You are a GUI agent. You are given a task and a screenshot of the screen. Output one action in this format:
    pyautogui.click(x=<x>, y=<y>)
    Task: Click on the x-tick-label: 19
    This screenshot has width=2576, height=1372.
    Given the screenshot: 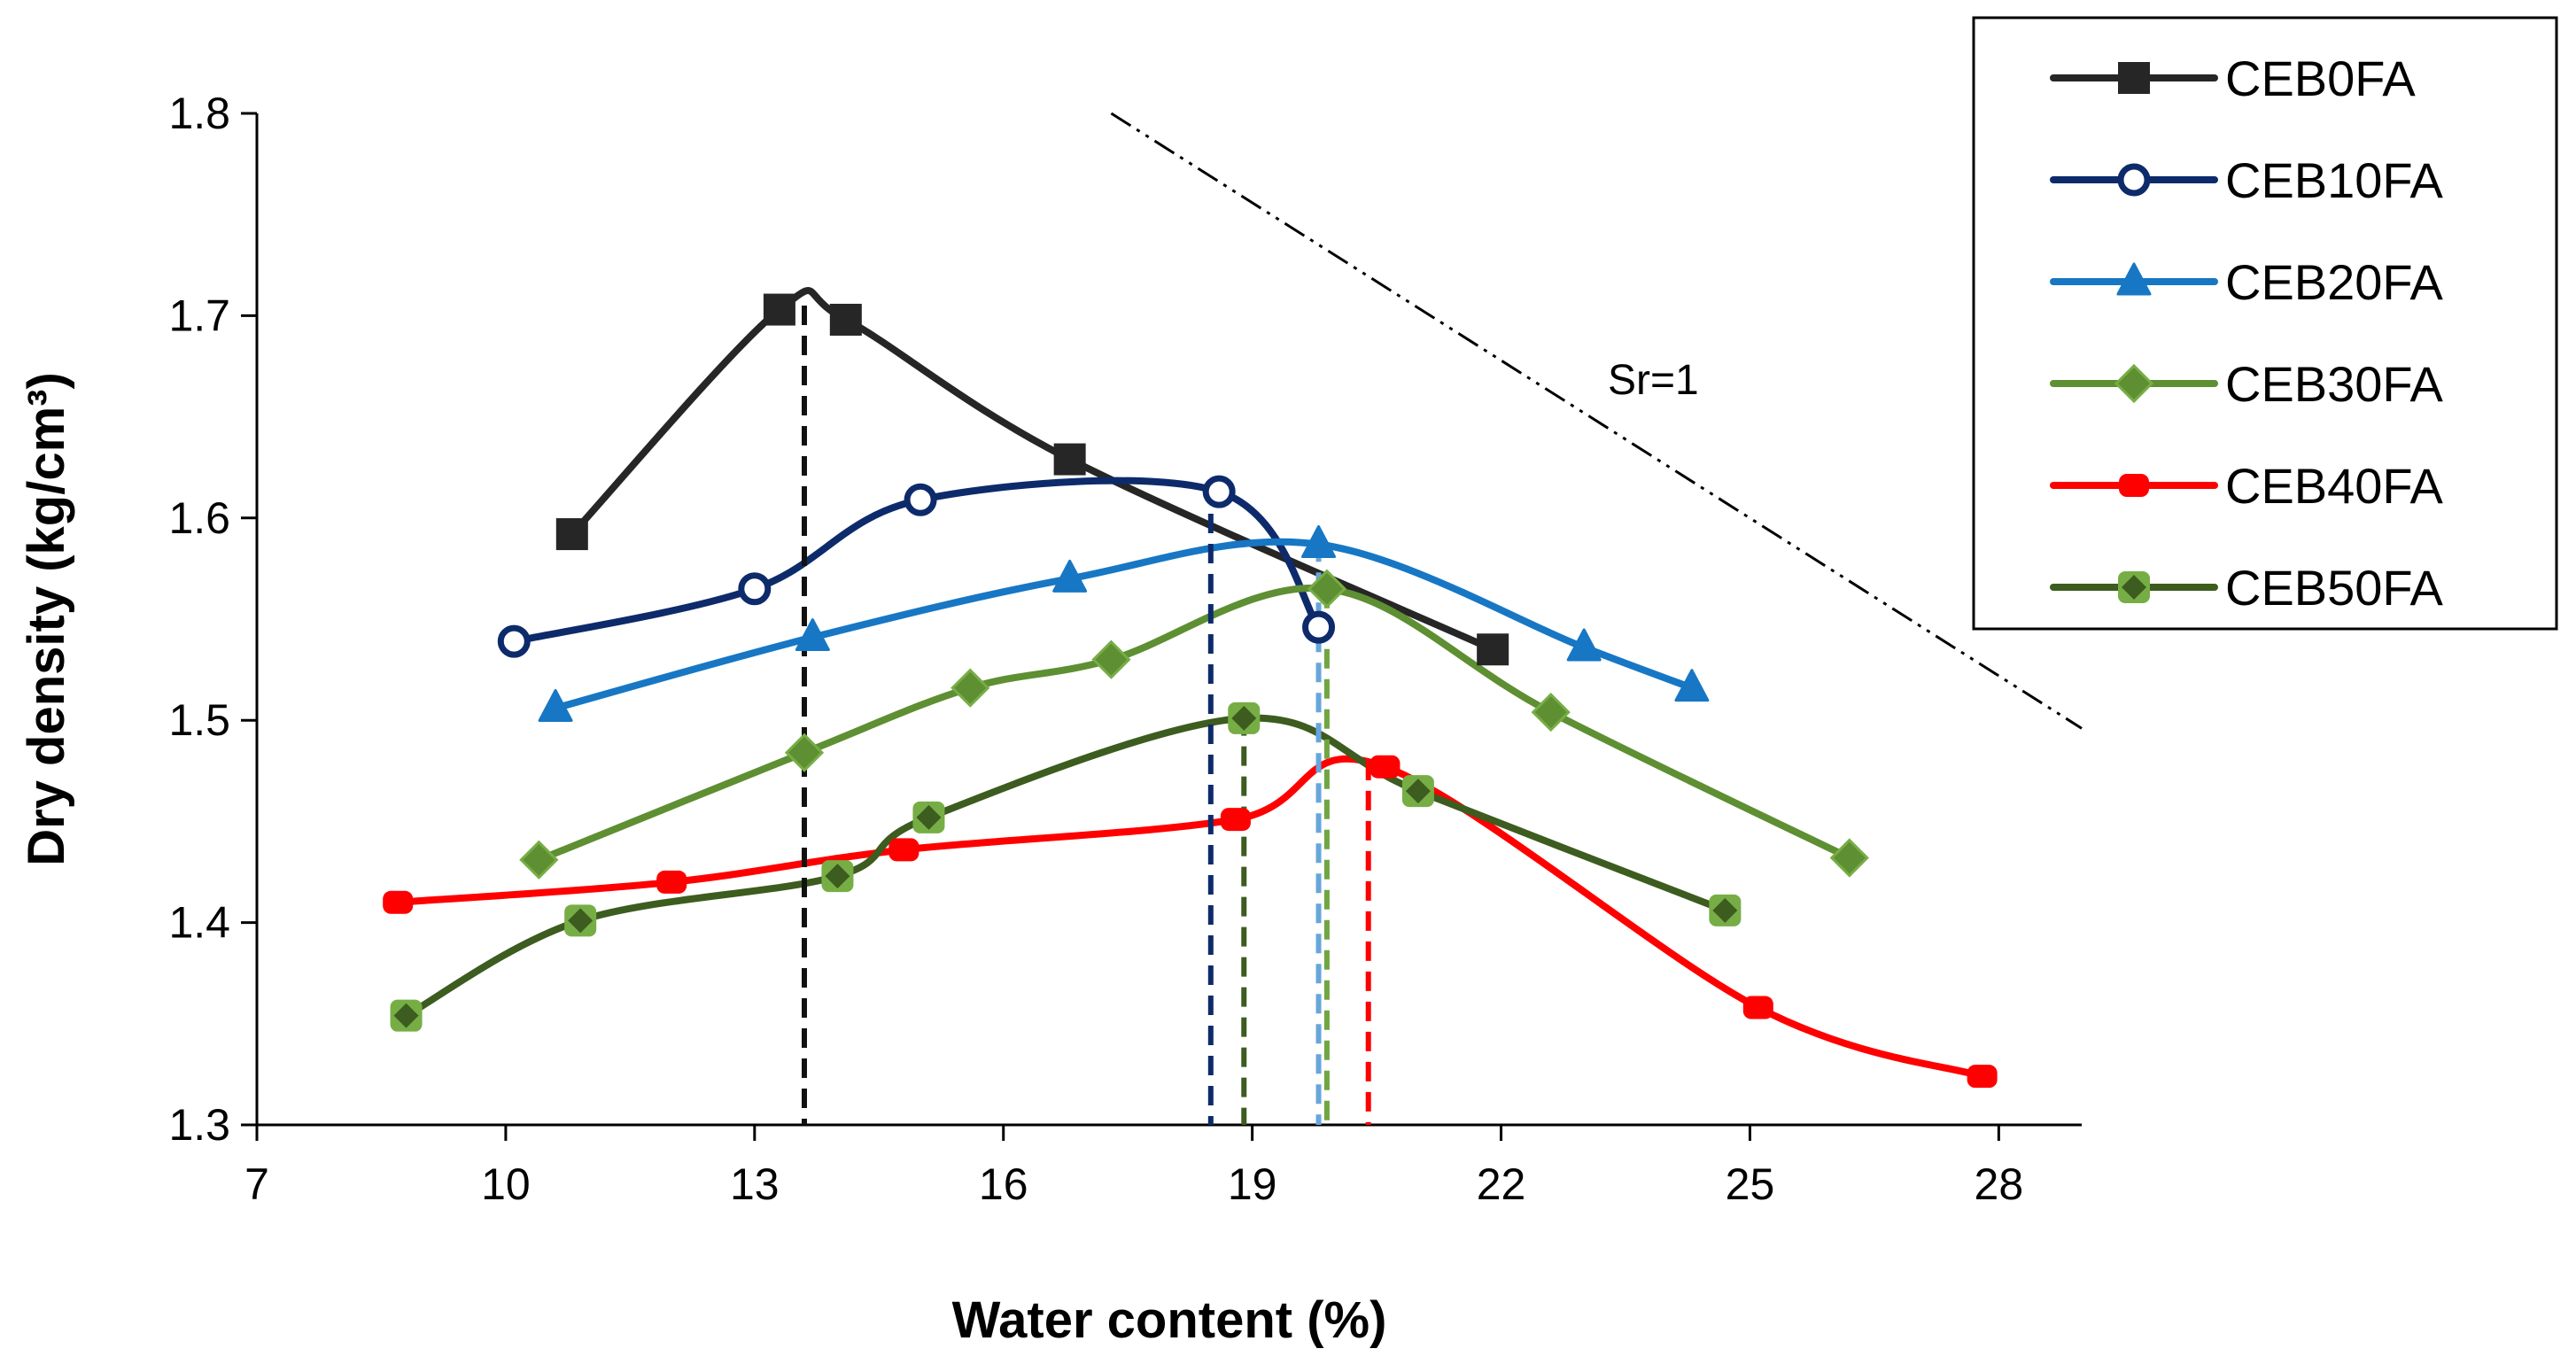 What is the action you would take?
    pyautogui.click(x=1252, y=1184)
    